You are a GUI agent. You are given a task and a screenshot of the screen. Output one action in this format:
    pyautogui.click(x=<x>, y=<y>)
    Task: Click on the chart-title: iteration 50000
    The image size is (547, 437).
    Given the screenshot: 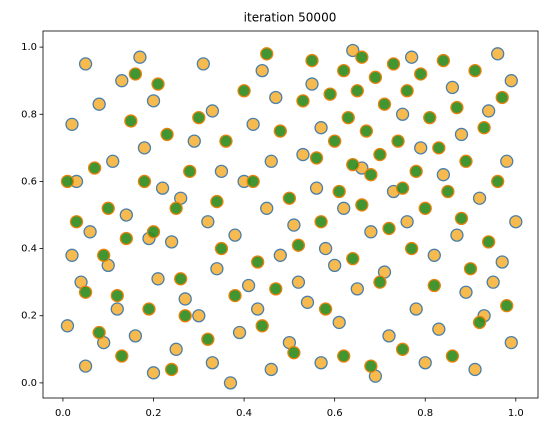 What is the action you would take?
    pyautogui.click(x=290, y=18)
    